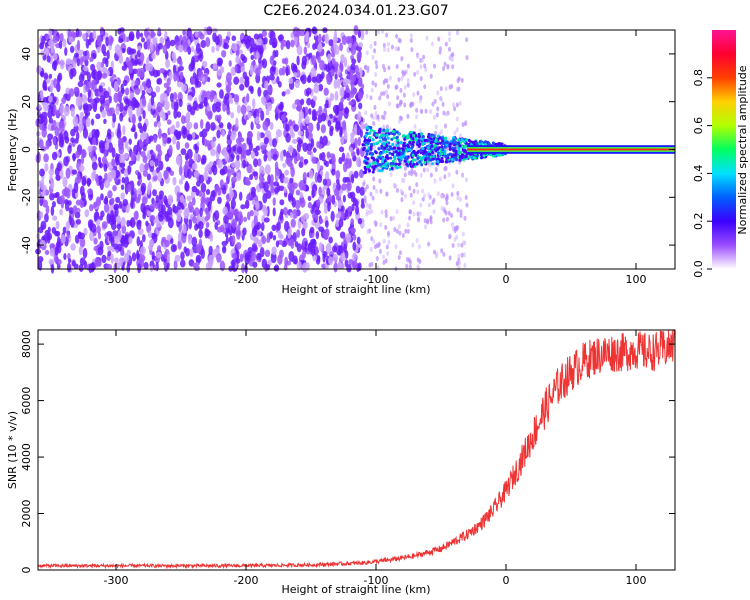 The height and width of the screenshot is (600, 750). What do you see at coordinates (26, 245) in the screenshot?
I see `spectrogram-ytick-label: -40` at bounding box center [26, 245].